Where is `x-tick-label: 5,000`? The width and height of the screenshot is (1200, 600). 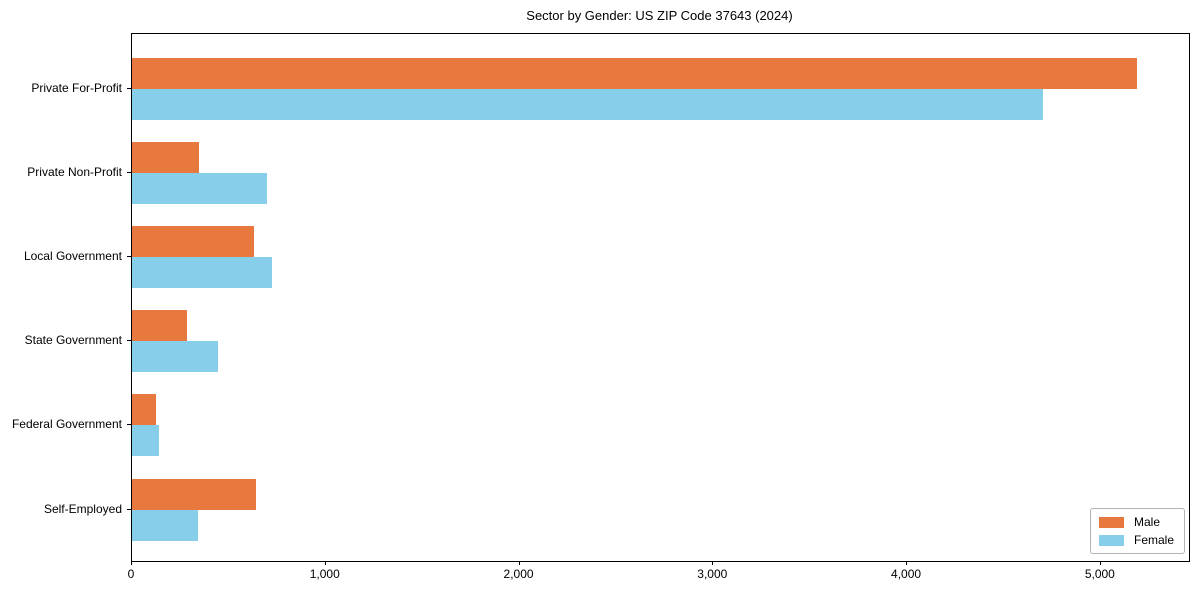 x-tick-label: 5,000 is located at coordinates (1099, 574).